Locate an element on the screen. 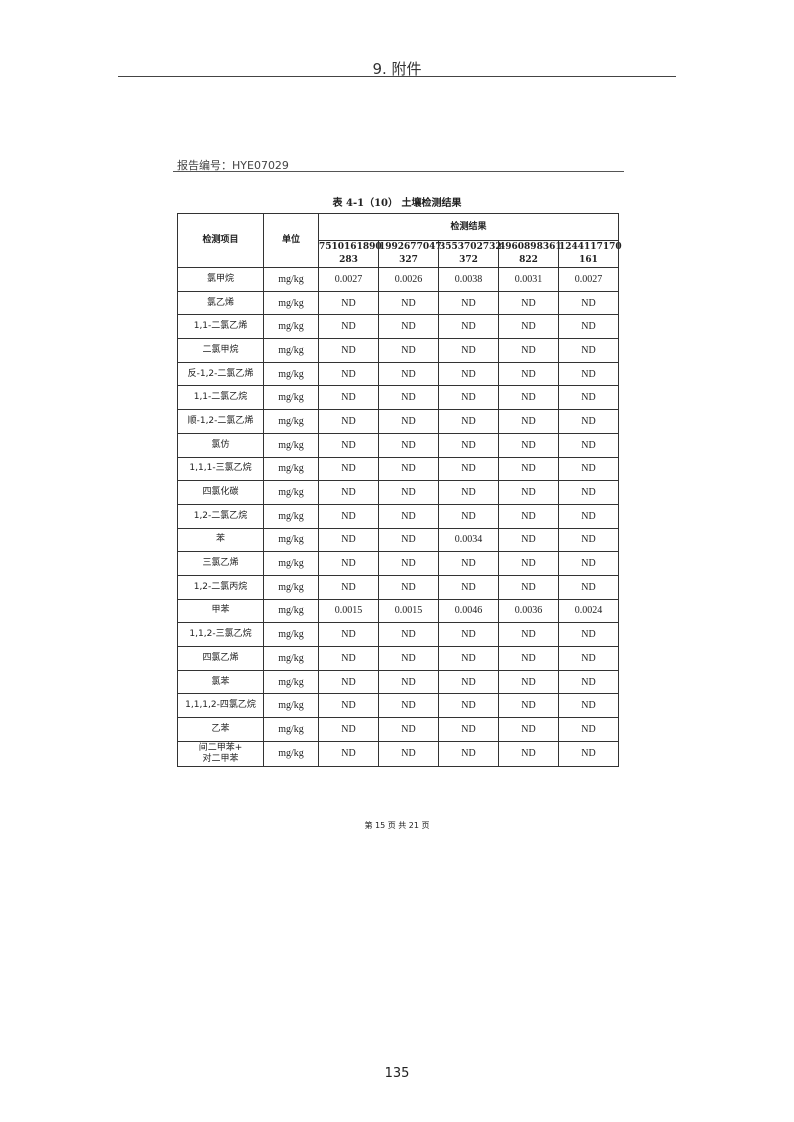  item-cell: 四氯乙烯 is located at coordinates (220, 658).